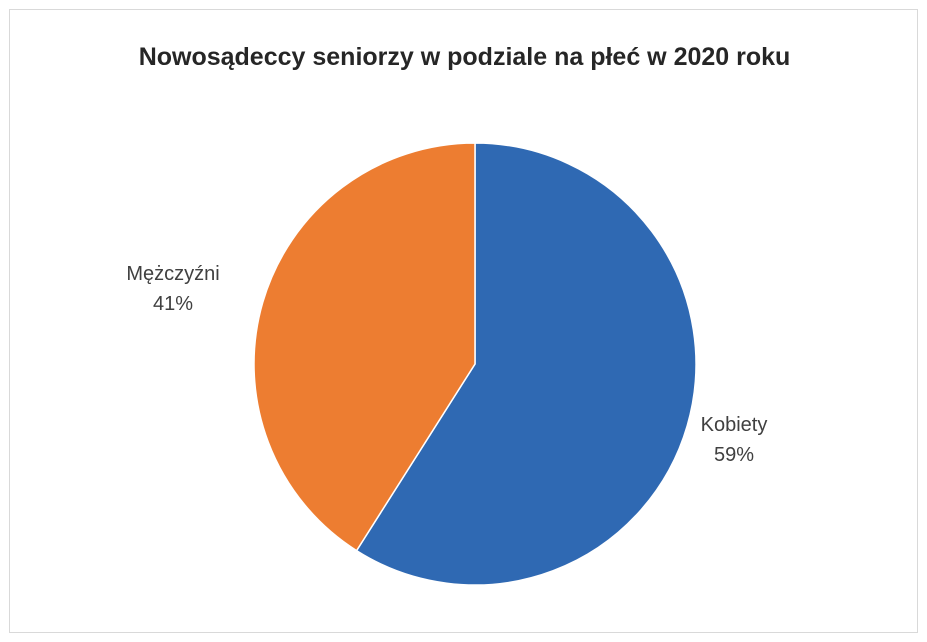 This screenshot has height=642, width=927. What do you see at coordinates (734, 425) in the screenshot?
I see `data-label-name: Kobiety` at bounding box center [734, 425].